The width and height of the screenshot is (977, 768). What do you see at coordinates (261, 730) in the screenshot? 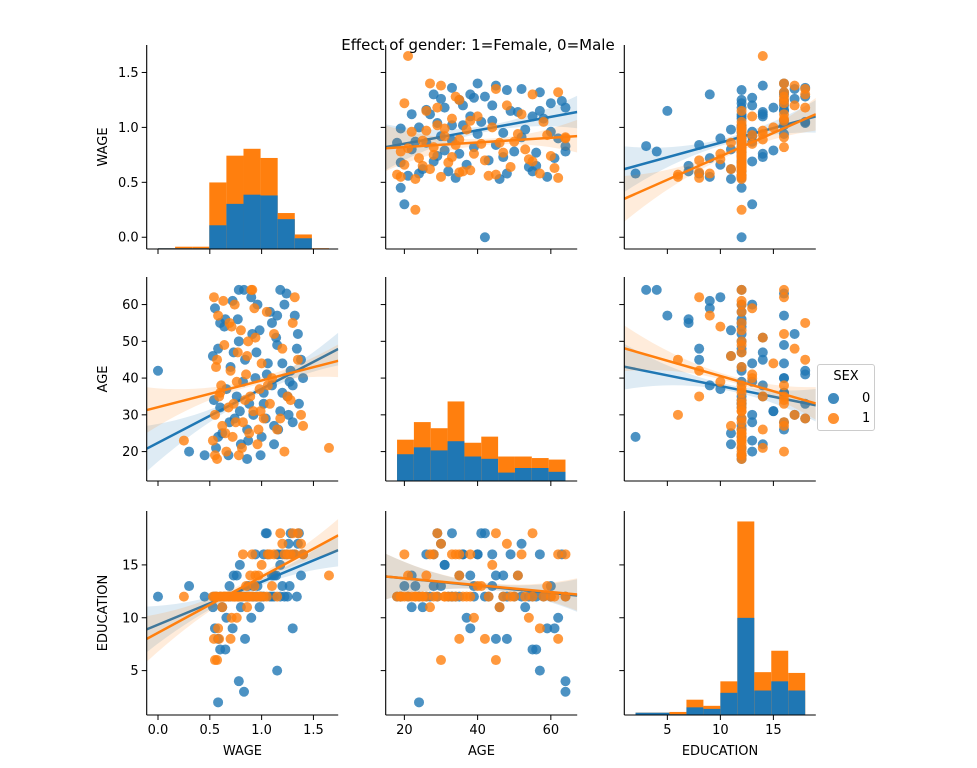
I see `x-tick-label: 1.0` at bounding box center [261, 730].